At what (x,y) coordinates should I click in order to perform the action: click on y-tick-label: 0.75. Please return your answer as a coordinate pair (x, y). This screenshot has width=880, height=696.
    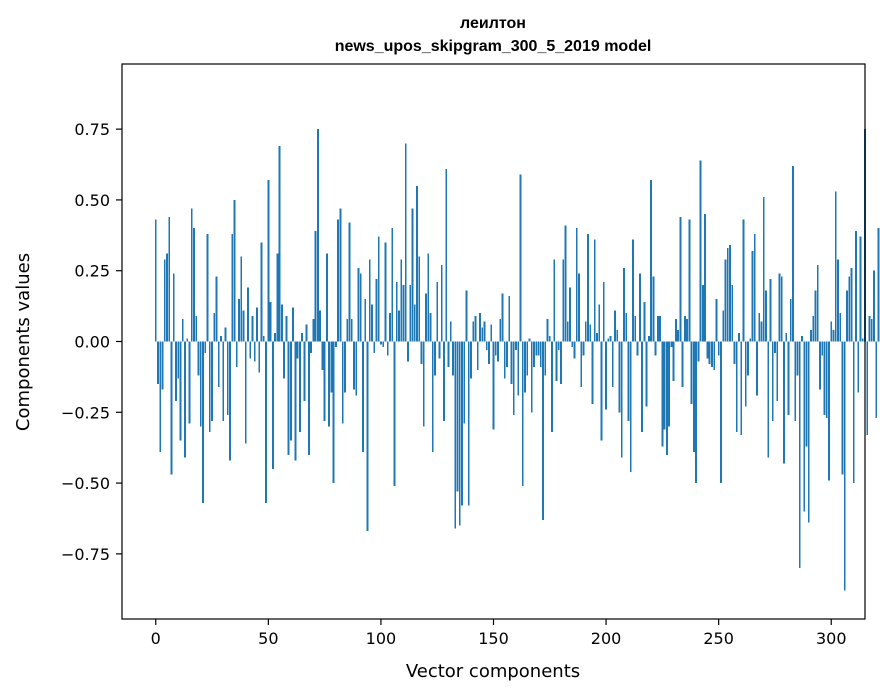
    Looking at the image, I should click on (92, 129).